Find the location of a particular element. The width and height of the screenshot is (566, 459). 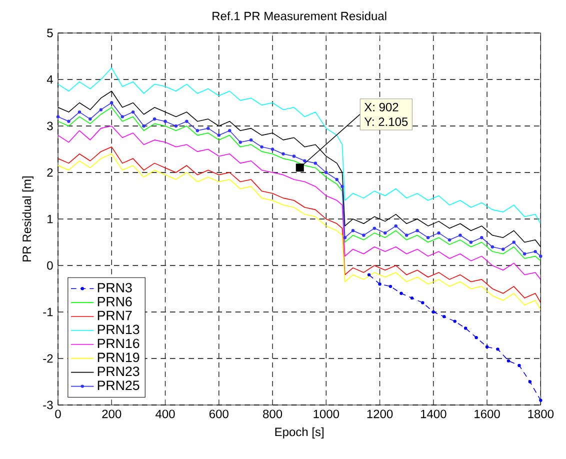

legend-label: PRN3 is located at coordinates (115, 287).